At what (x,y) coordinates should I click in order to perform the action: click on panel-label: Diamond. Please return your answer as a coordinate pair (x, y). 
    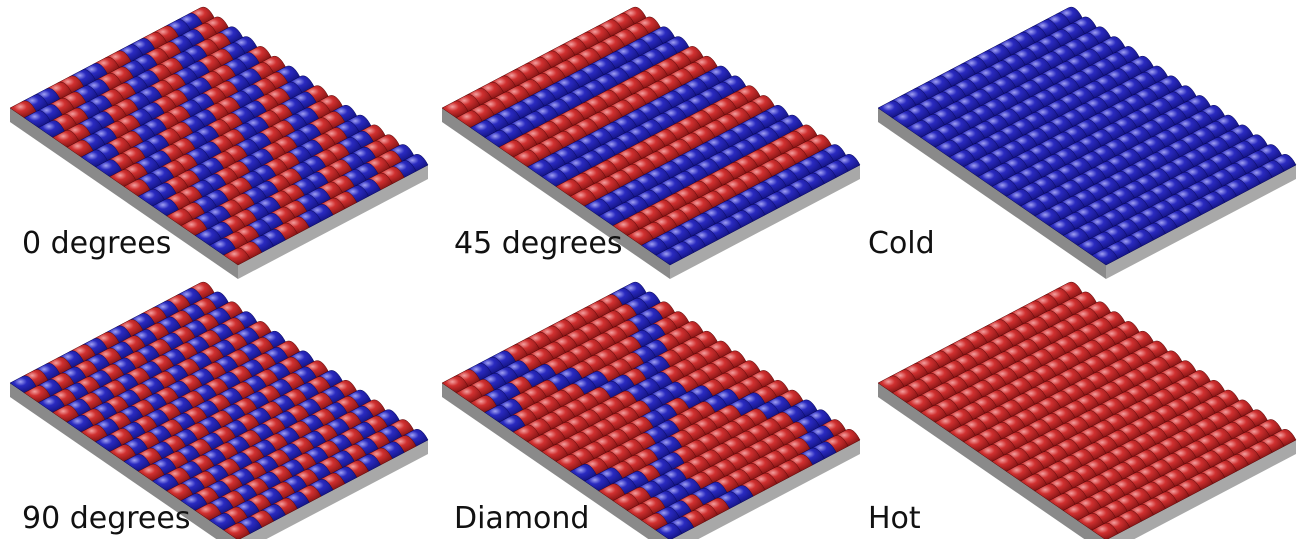
    Looking at the image, I should click on (521, 518).